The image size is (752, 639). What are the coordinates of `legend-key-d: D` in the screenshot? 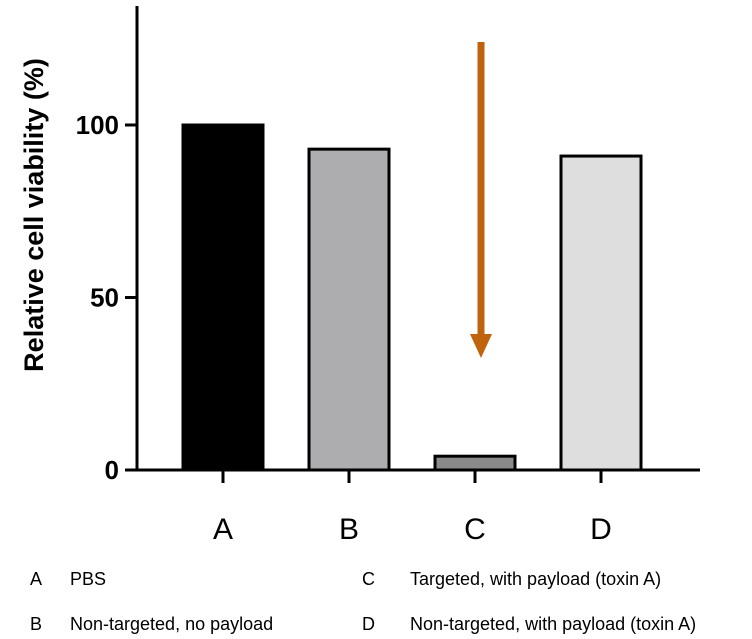 It's located at (368, 624).